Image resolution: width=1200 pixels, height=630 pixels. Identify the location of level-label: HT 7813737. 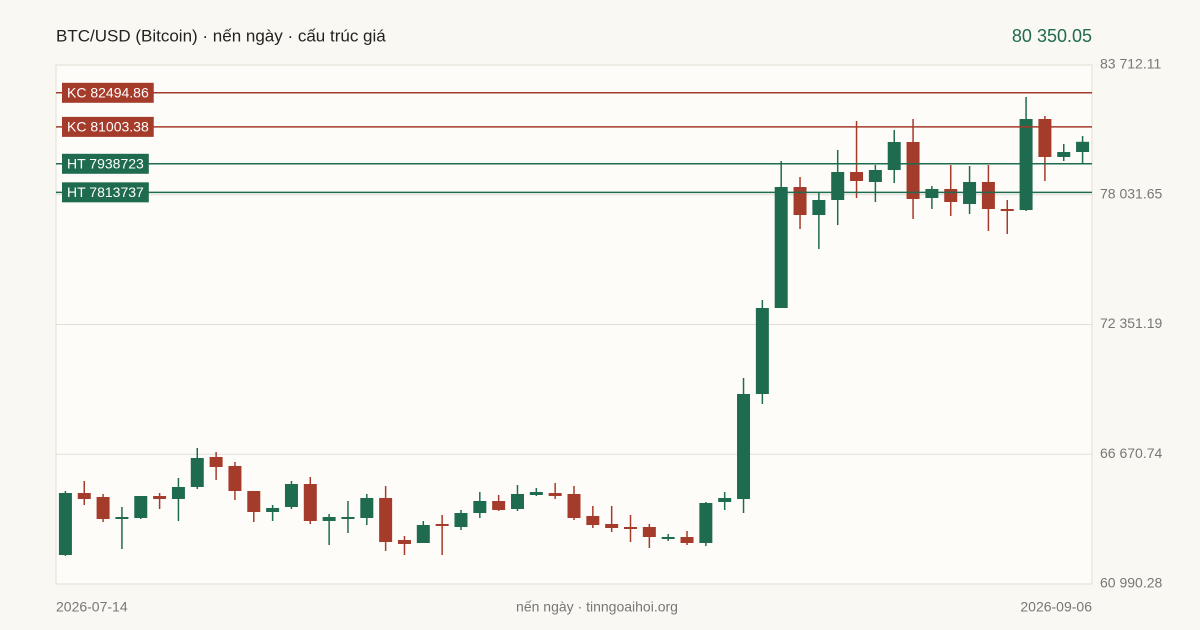
(105, 192).